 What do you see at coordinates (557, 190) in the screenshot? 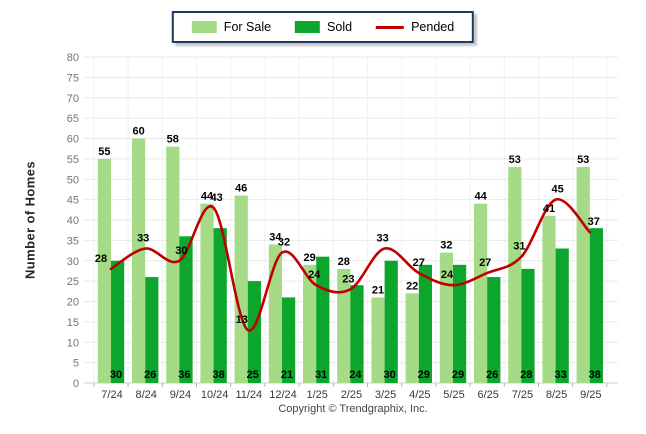
I see `value-label-pended: 45` at bounding box center [557, 190].